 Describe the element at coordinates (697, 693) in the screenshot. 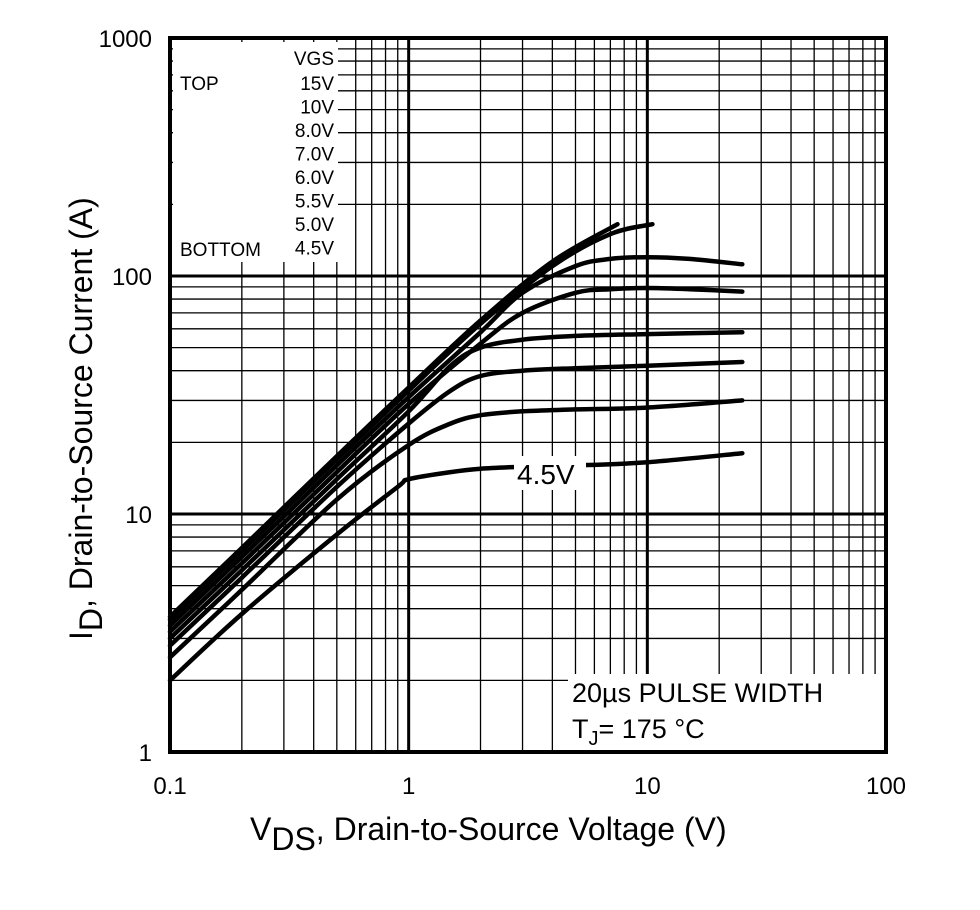

I see `annotation-pulse-width: 20µs PULSE WIDTH` at that location.